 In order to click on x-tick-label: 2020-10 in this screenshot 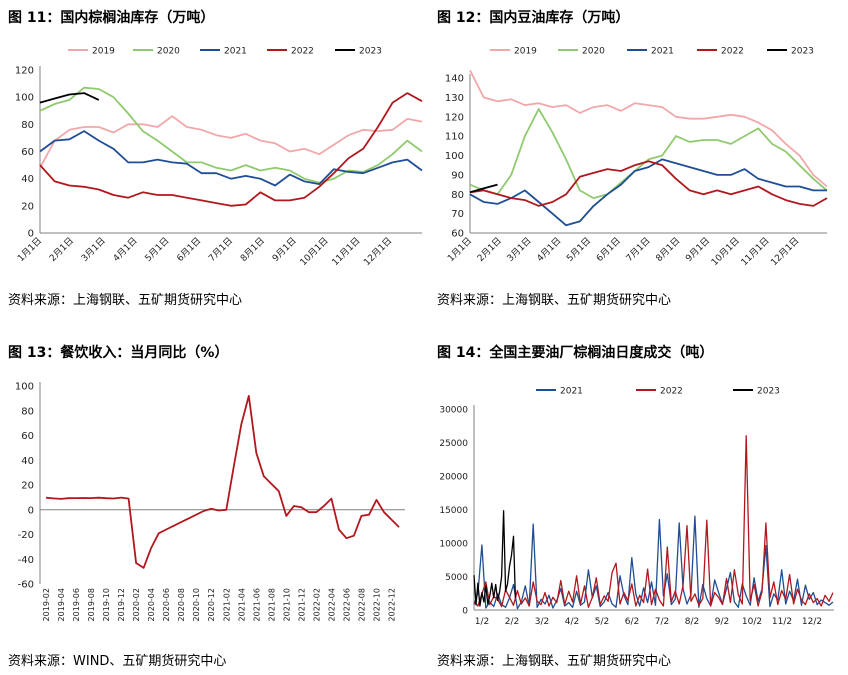, I will do `click(196, 604)`.